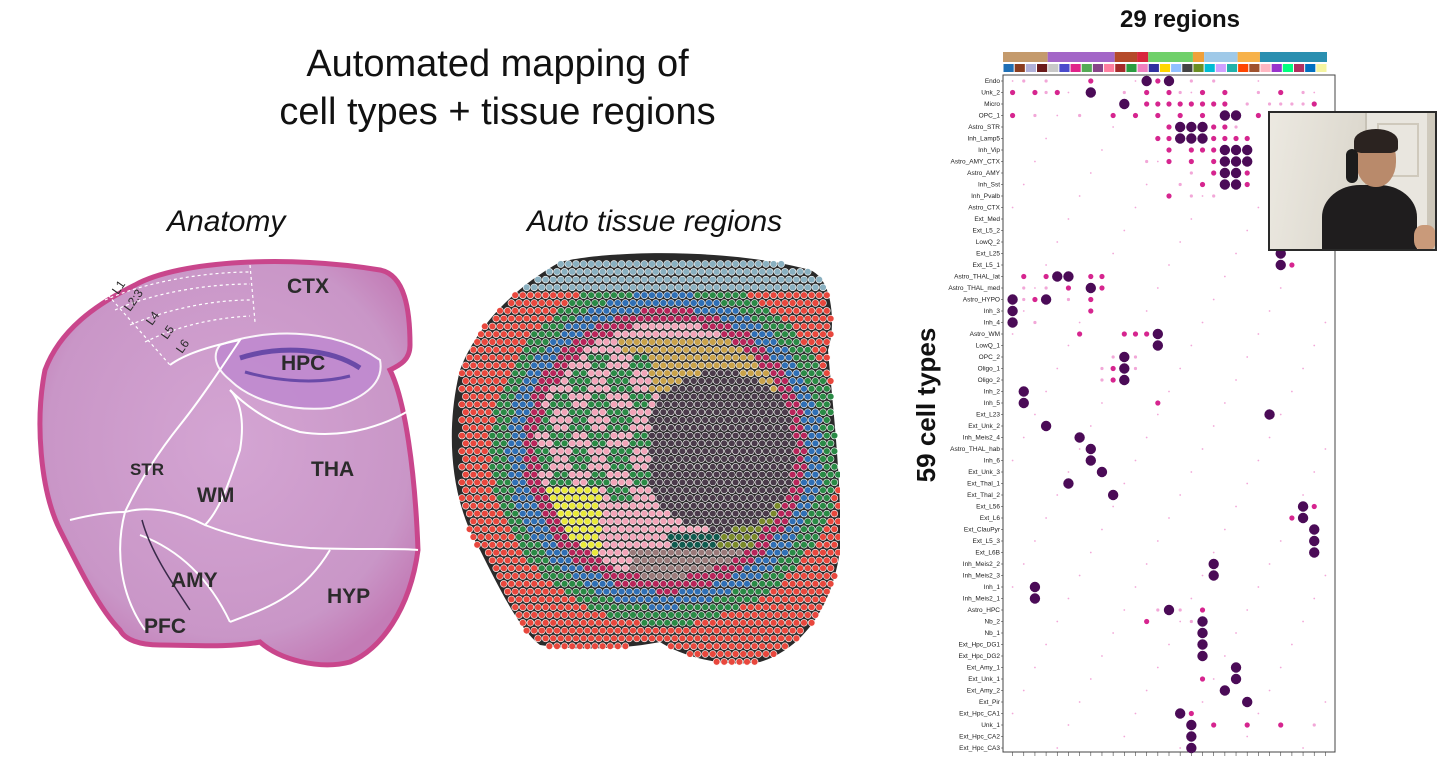 The height and width of the screenshot is (778, 1437). Describe the element at coordinates (987, 231) in the screenshot. I see `celltype-label: Ext_L5_2` at that location.